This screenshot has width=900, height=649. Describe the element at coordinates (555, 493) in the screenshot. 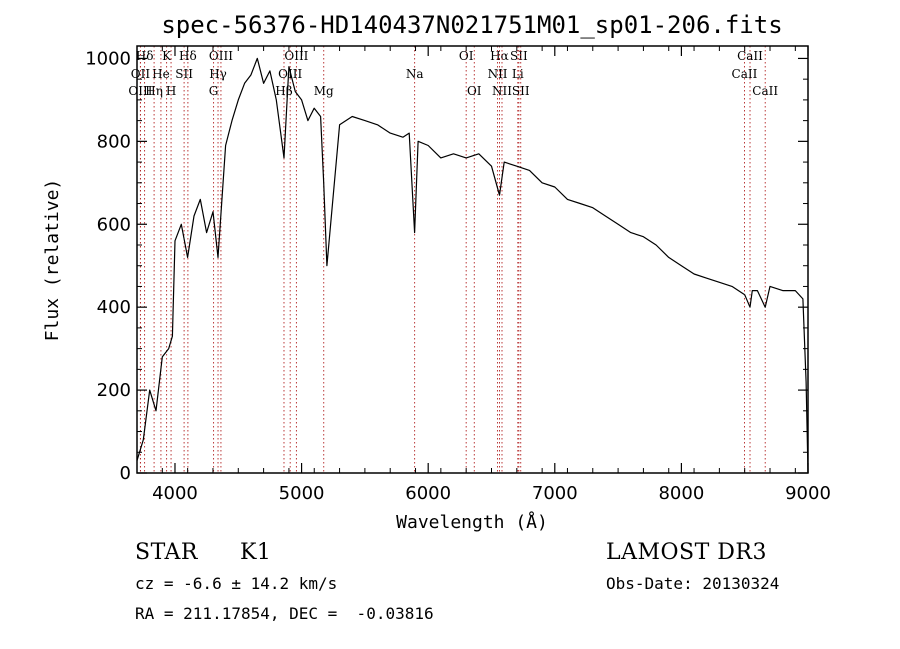

I see `x-tick-label: 7000` at that location.